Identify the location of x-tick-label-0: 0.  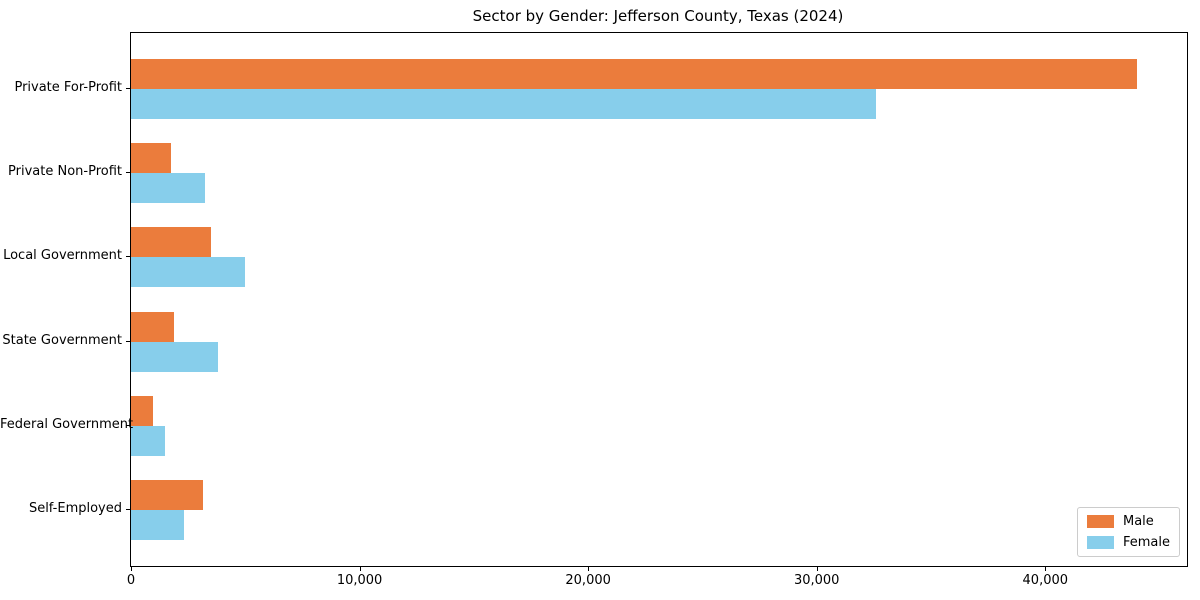
(131, 580).